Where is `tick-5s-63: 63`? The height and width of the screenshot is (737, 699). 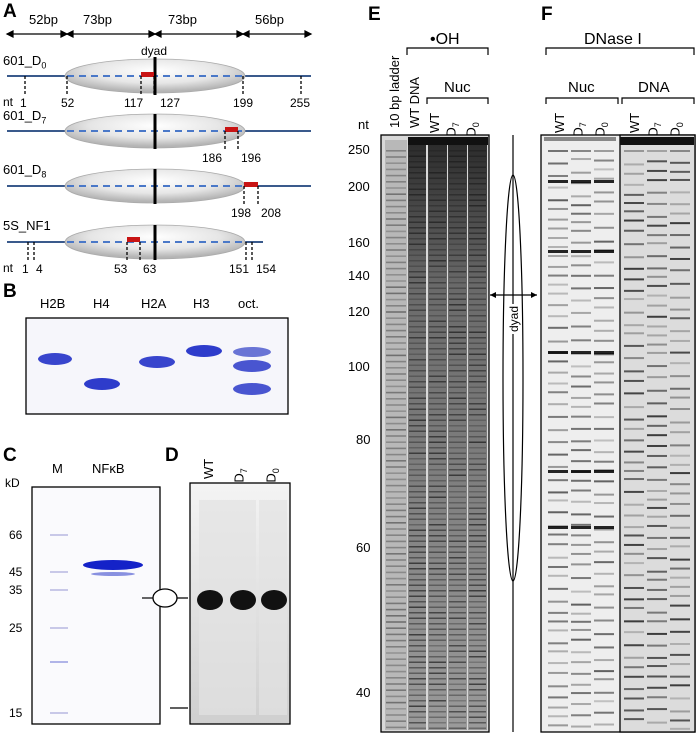
tick-5s-63: 63 is located at coordinates (150, 269).